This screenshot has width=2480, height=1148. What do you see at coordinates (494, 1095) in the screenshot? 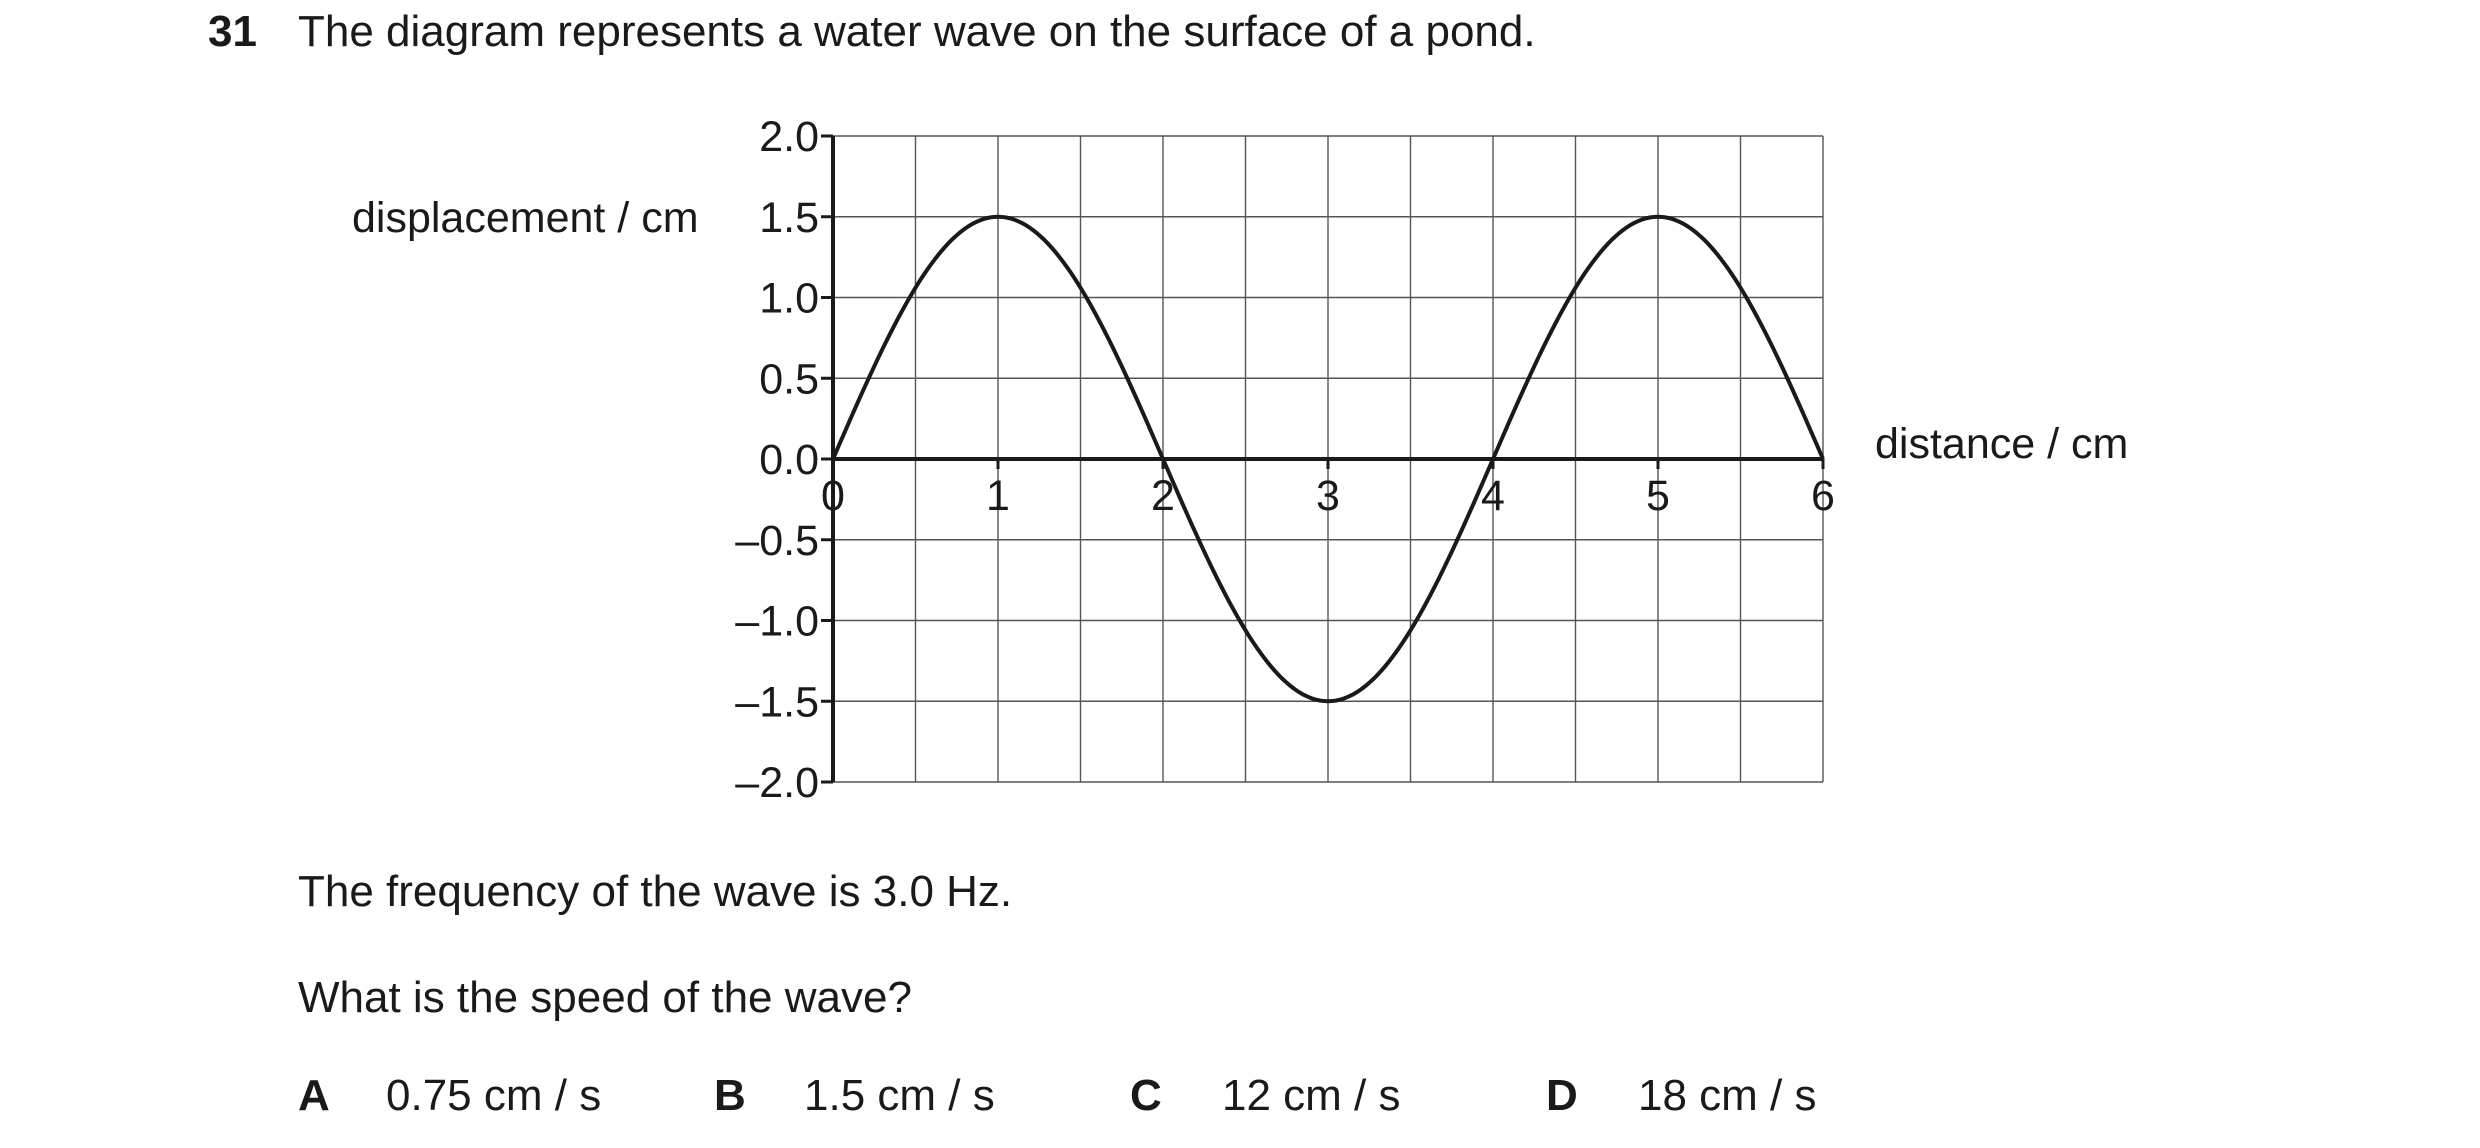
I see `option-a-value: 0.75 cm / s` at bounding box center [494, 1095].